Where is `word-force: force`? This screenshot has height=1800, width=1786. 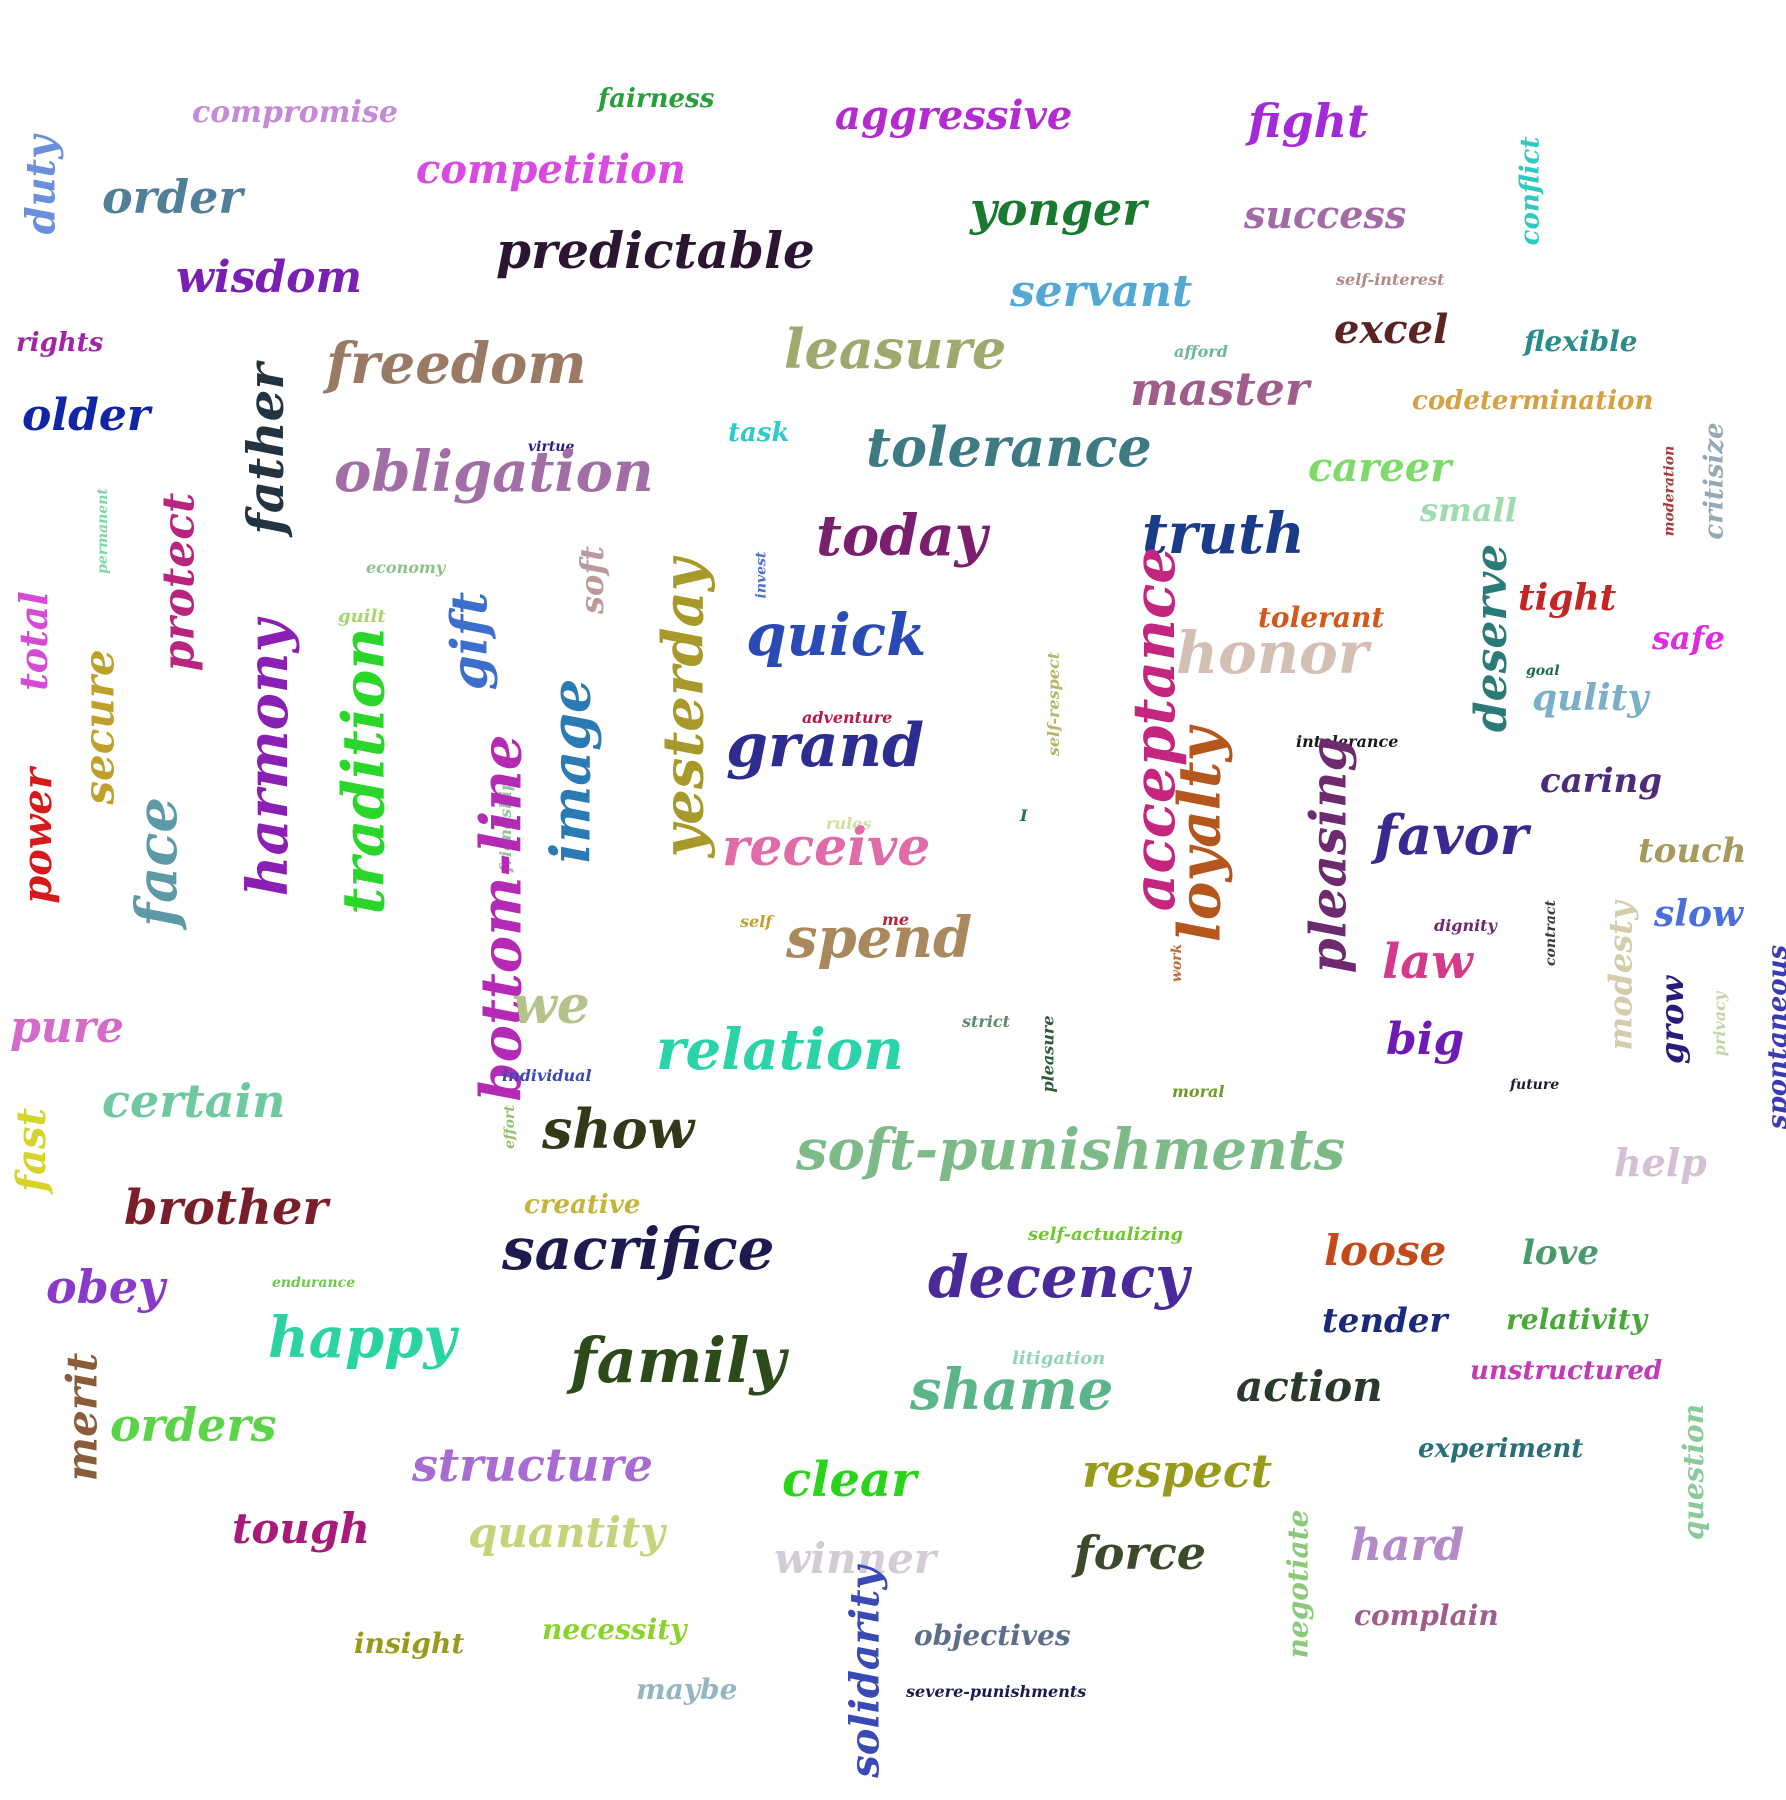 word-force: force is located at coordinates (1140, 1553).